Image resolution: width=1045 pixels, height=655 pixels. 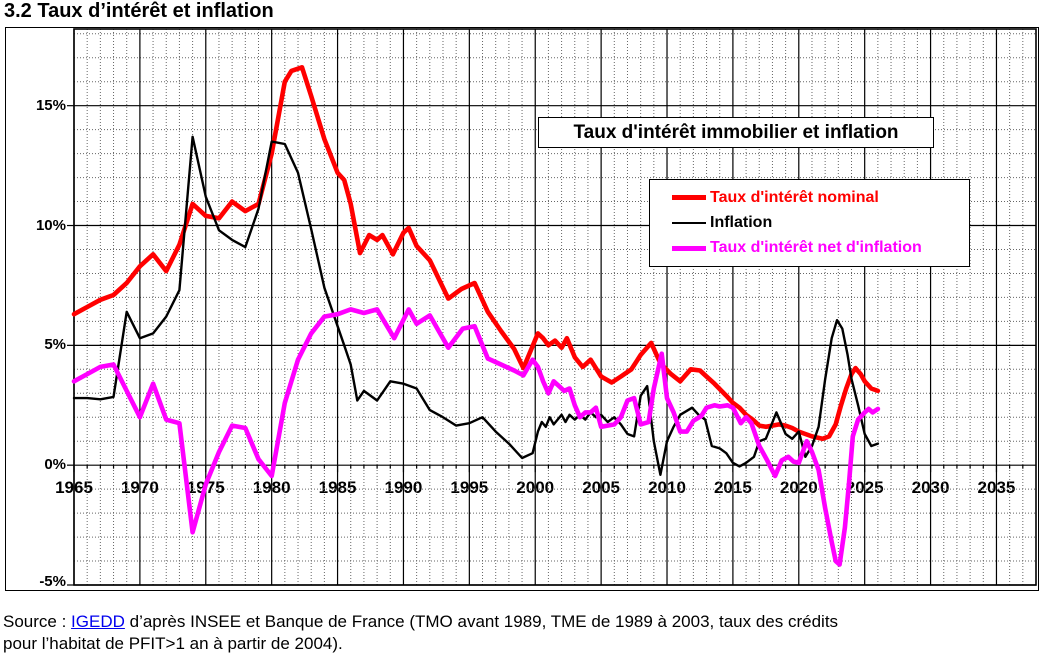 What do you see at coordinates (794, 197) in the screenshot?
I see `legend-label: Taux d'intérêt nominal` at bounding box center [794, 197].